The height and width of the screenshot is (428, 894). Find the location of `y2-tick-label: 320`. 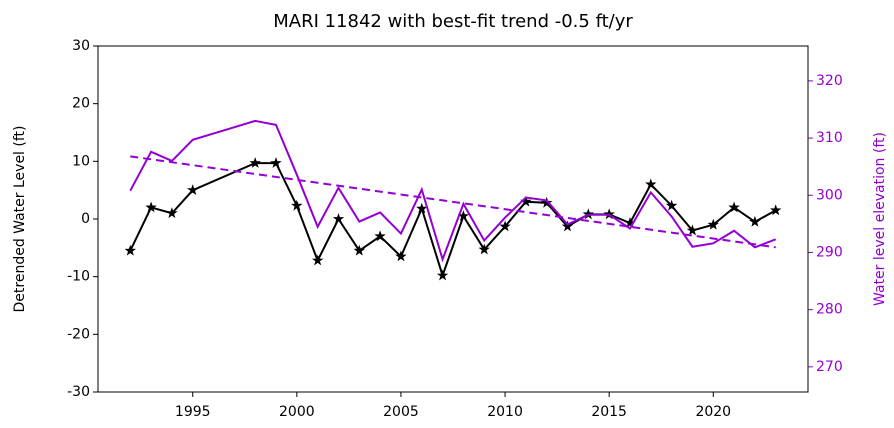

y2-tick-label: 320 is located at coordinates (829, 81).